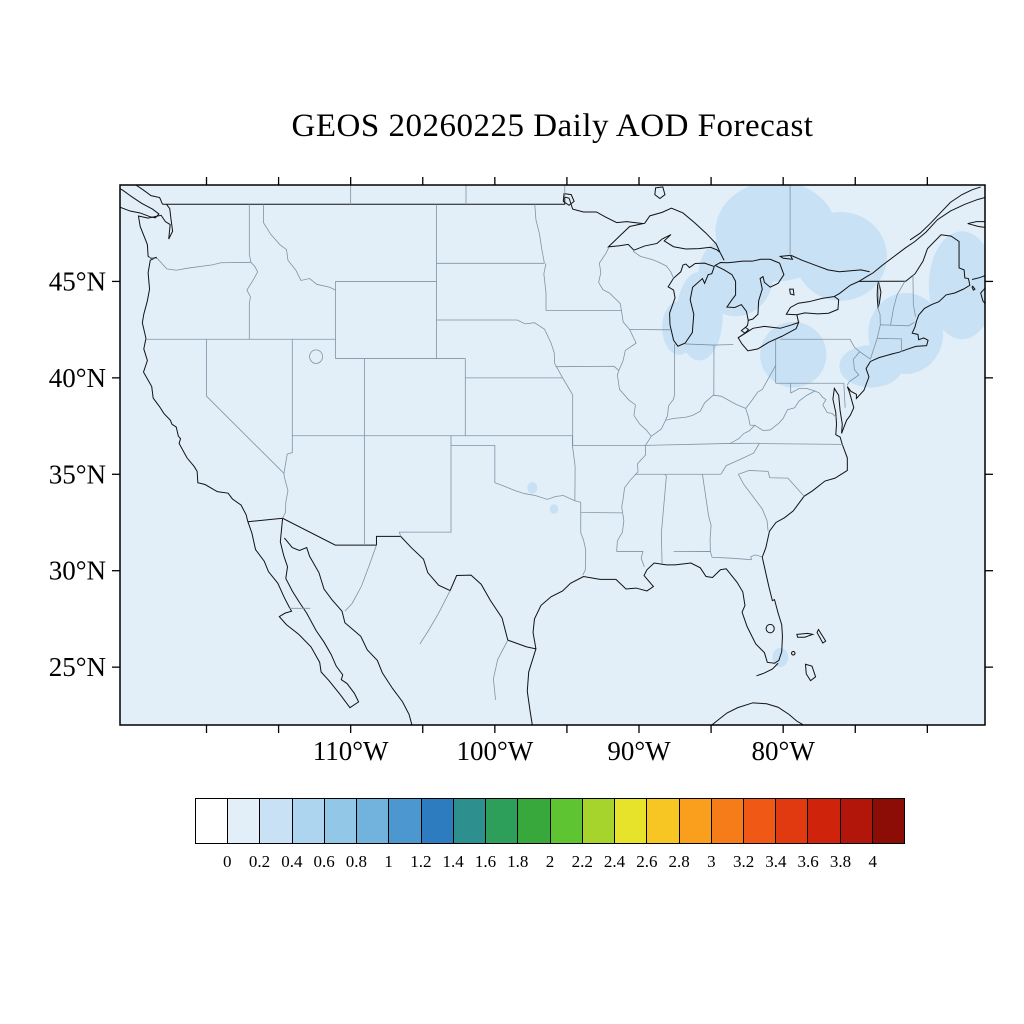 Image resolution: width=1024 pixels, height=1024 pixels. Describe the element at coordinates (976, 225) in the screenshot. I see `chaleur-bay` at that location.